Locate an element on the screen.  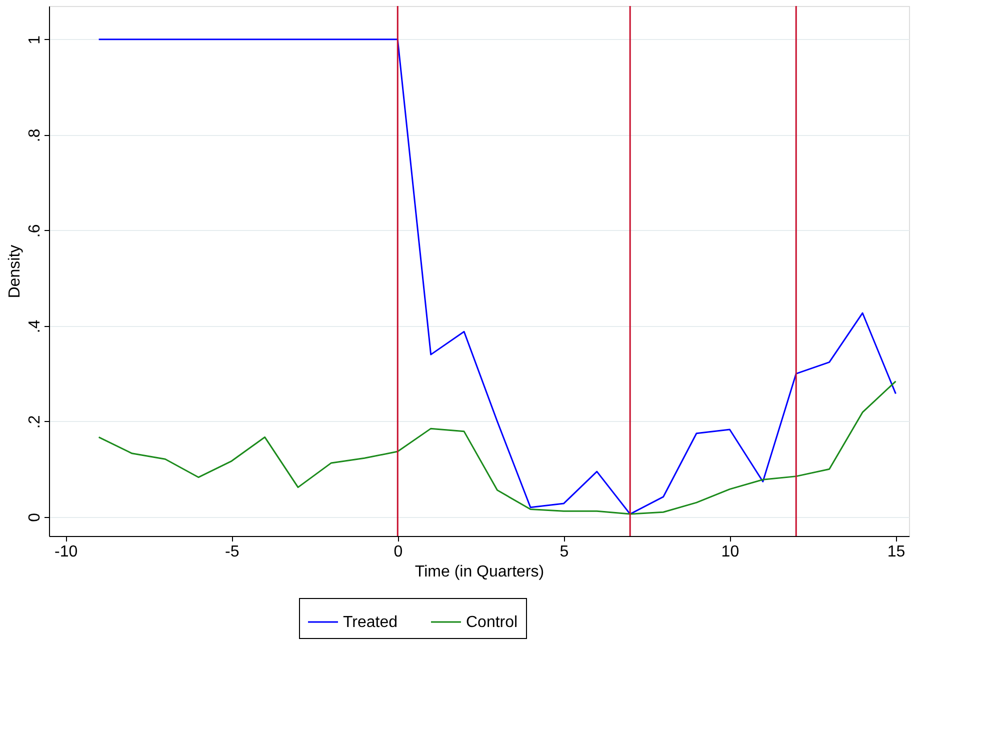
y-tick-label: 0 is located at coordinates (35, 517).